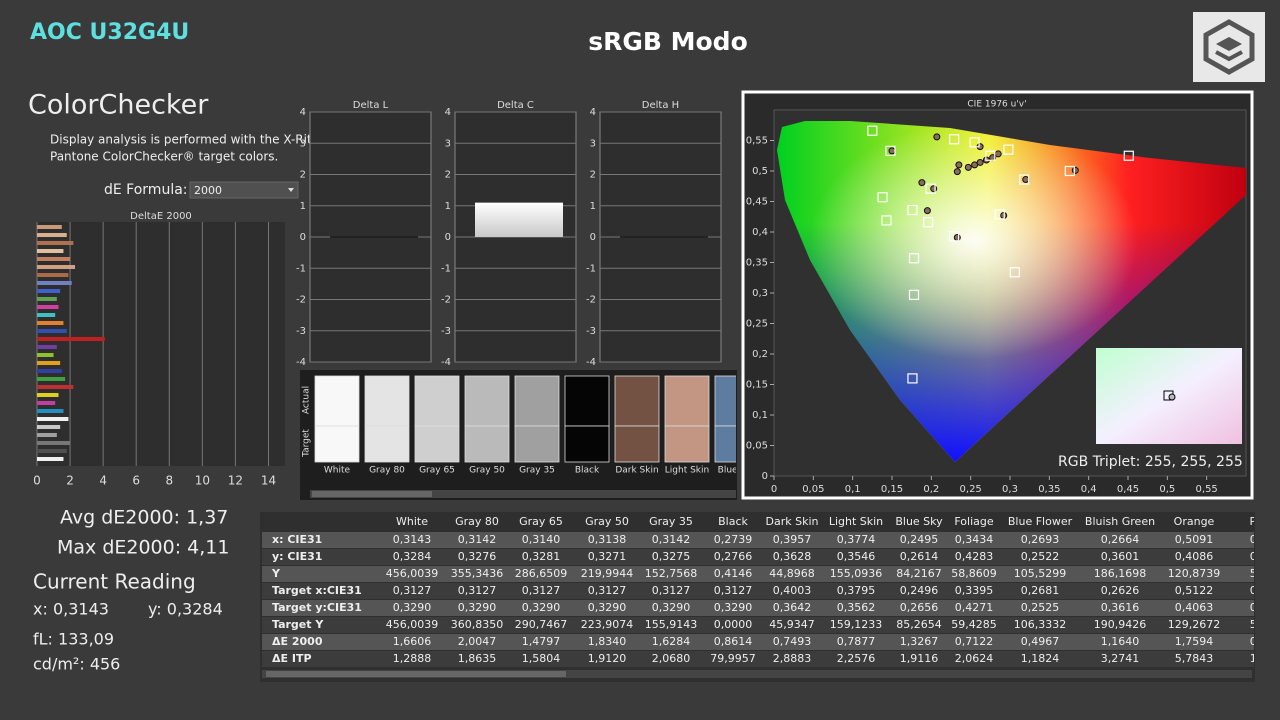 The image size is (1280, 720). What do you see at coordinates (974, 590) in the screenshot?
I see `cell: 0,3395` at bounding box center [974, 590].